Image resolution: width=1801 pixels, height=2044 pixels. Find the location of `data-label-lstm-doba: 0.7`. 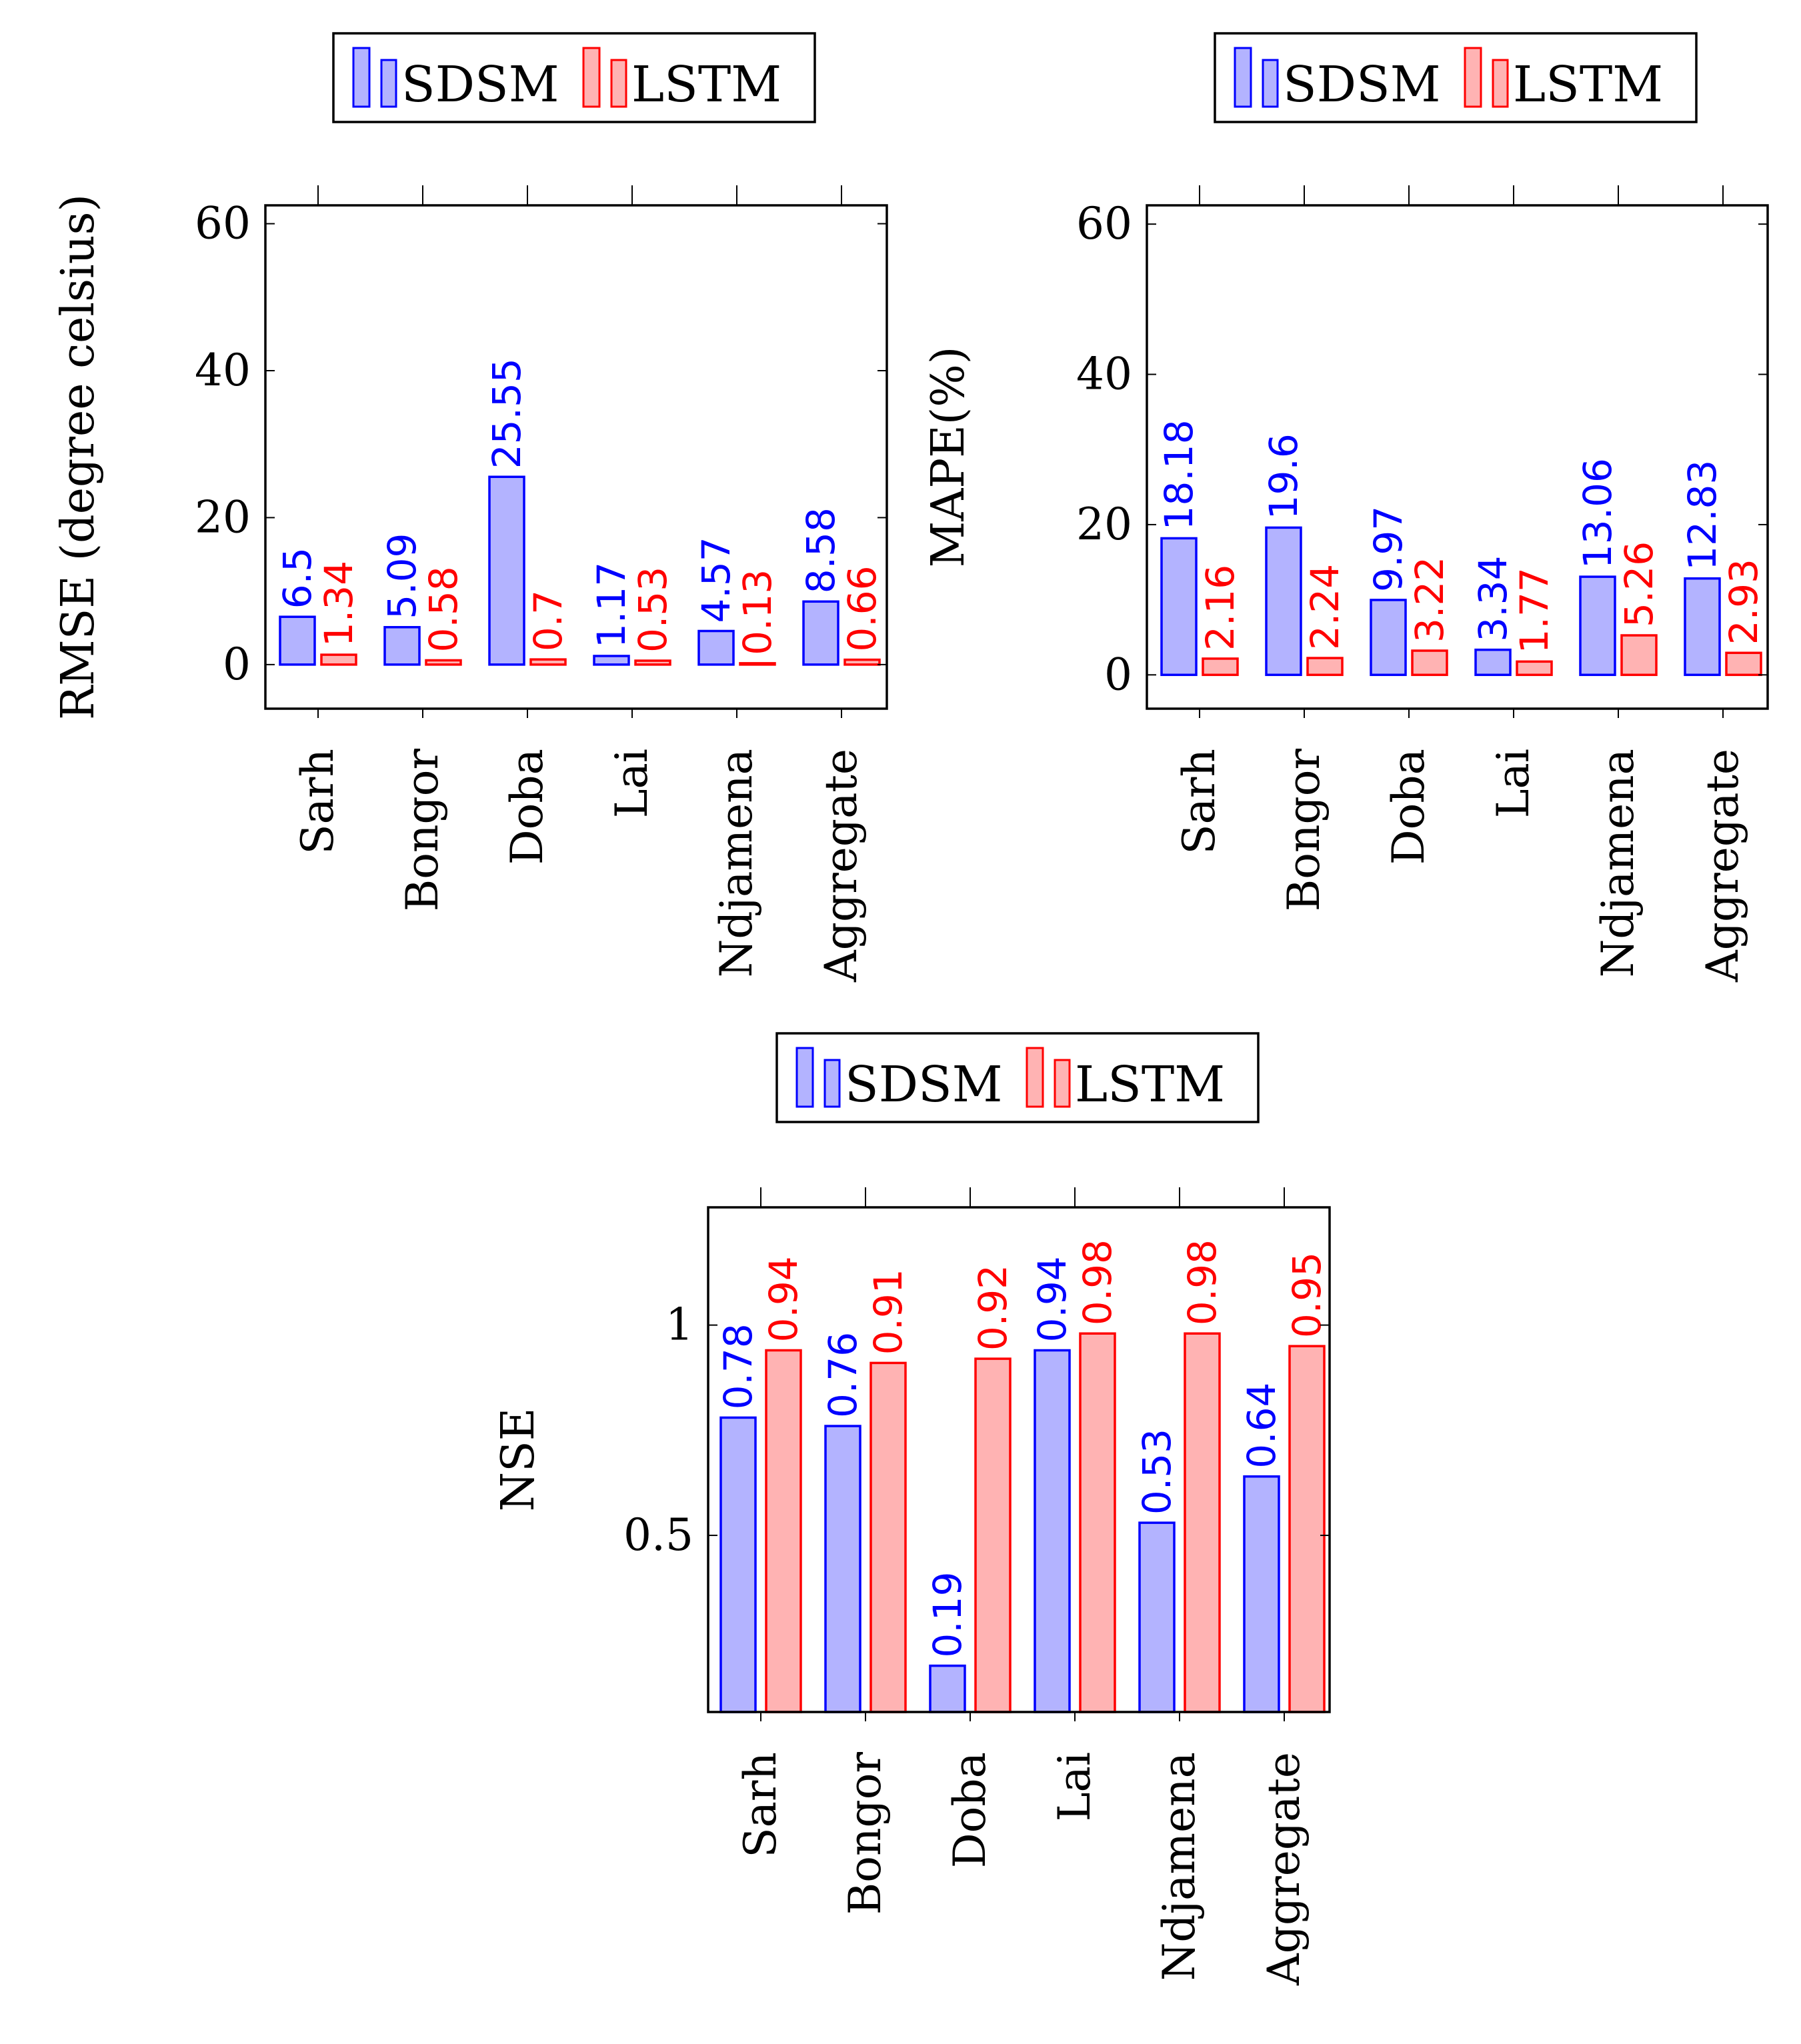

data-label-lstm-doba: 0.7 is located at coordinates (548, 620).